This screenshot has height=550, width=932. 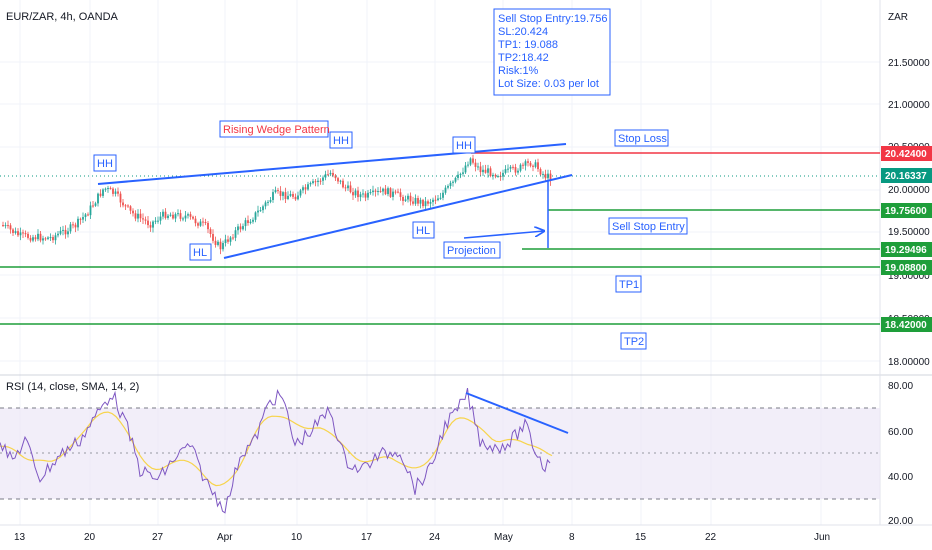 I want to click on time-axis: 13 20 27 Apr 10 17 24 May 8 15 22 Jun, so click(x=422, y=537).